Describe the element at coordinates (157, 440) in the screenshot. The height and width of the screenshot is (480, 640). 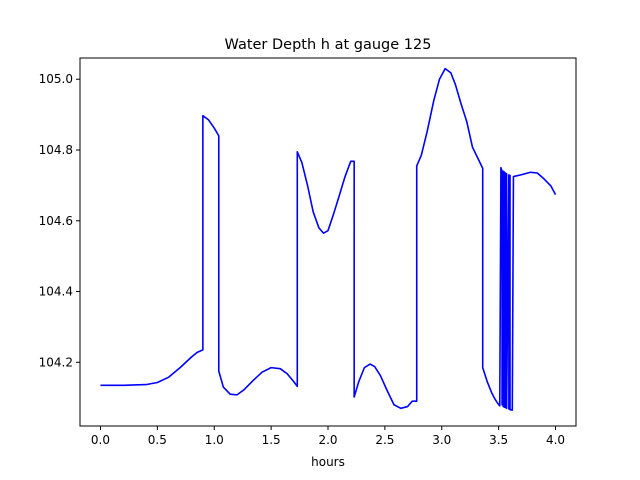
I see `x-tick-label: 0.5` at that location.